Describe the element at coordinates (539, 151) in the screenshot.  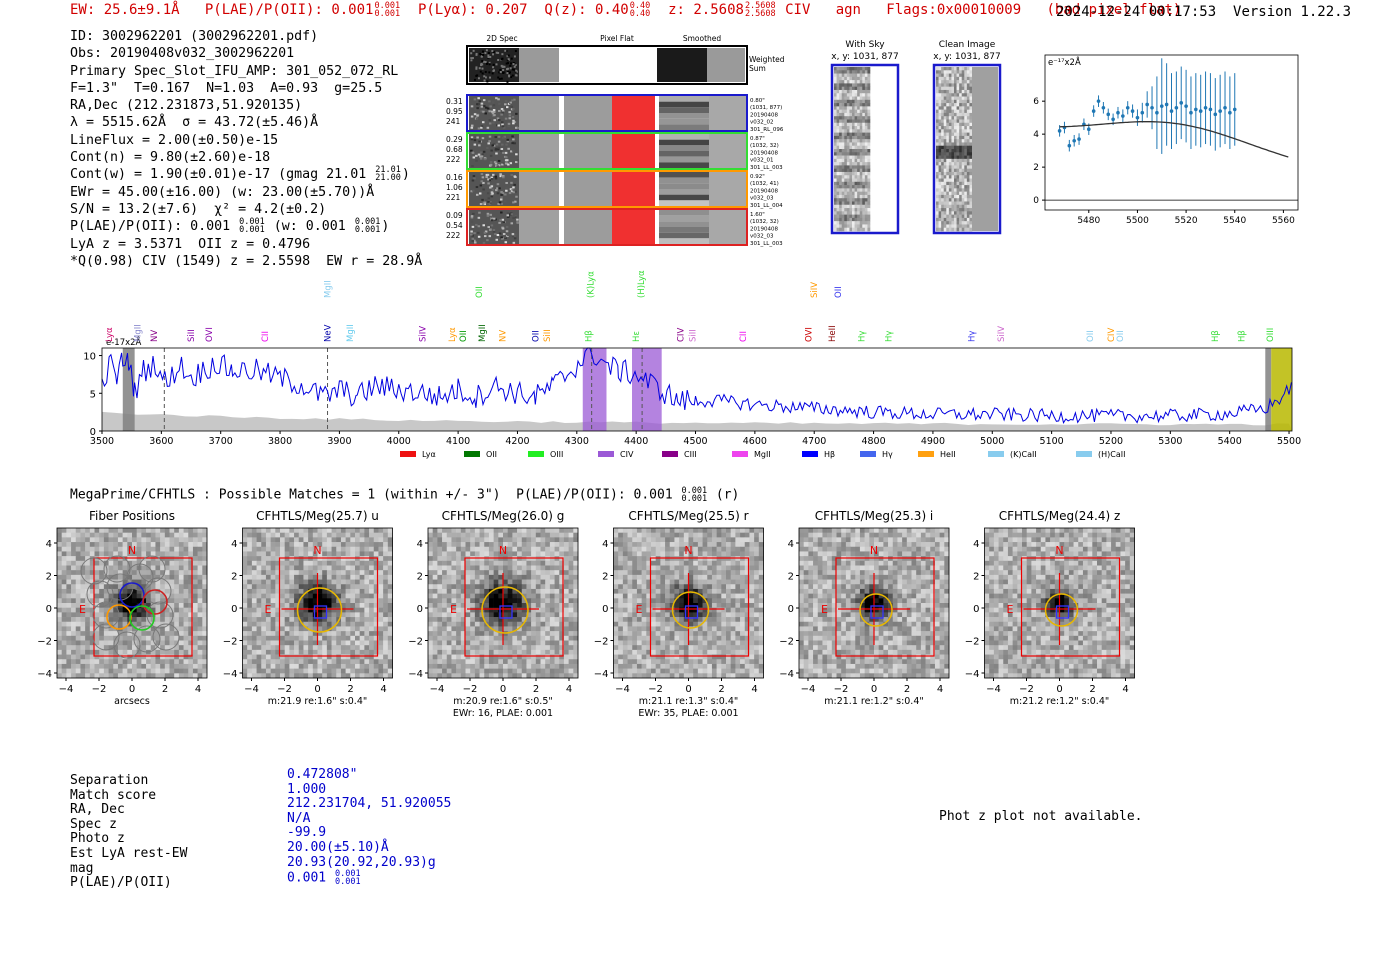
I see `fiber-2d-bg` at that location.